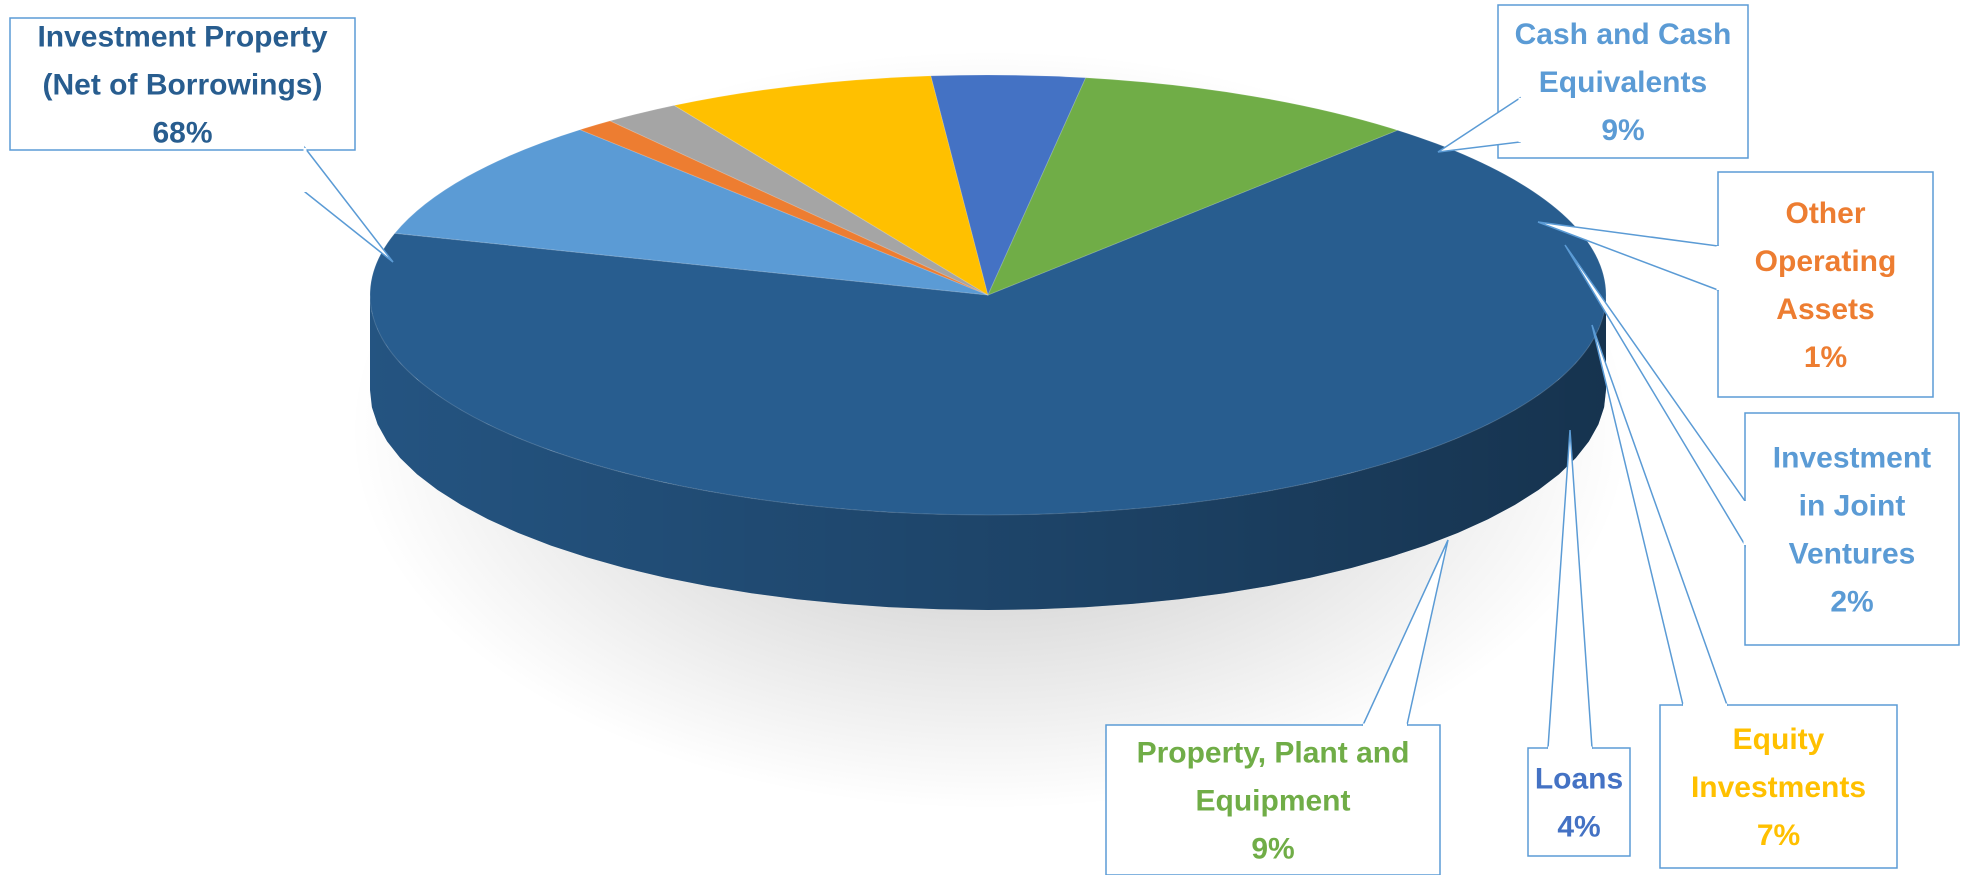  I want to click on callout-box-equity-investments, so click(1778, 786).